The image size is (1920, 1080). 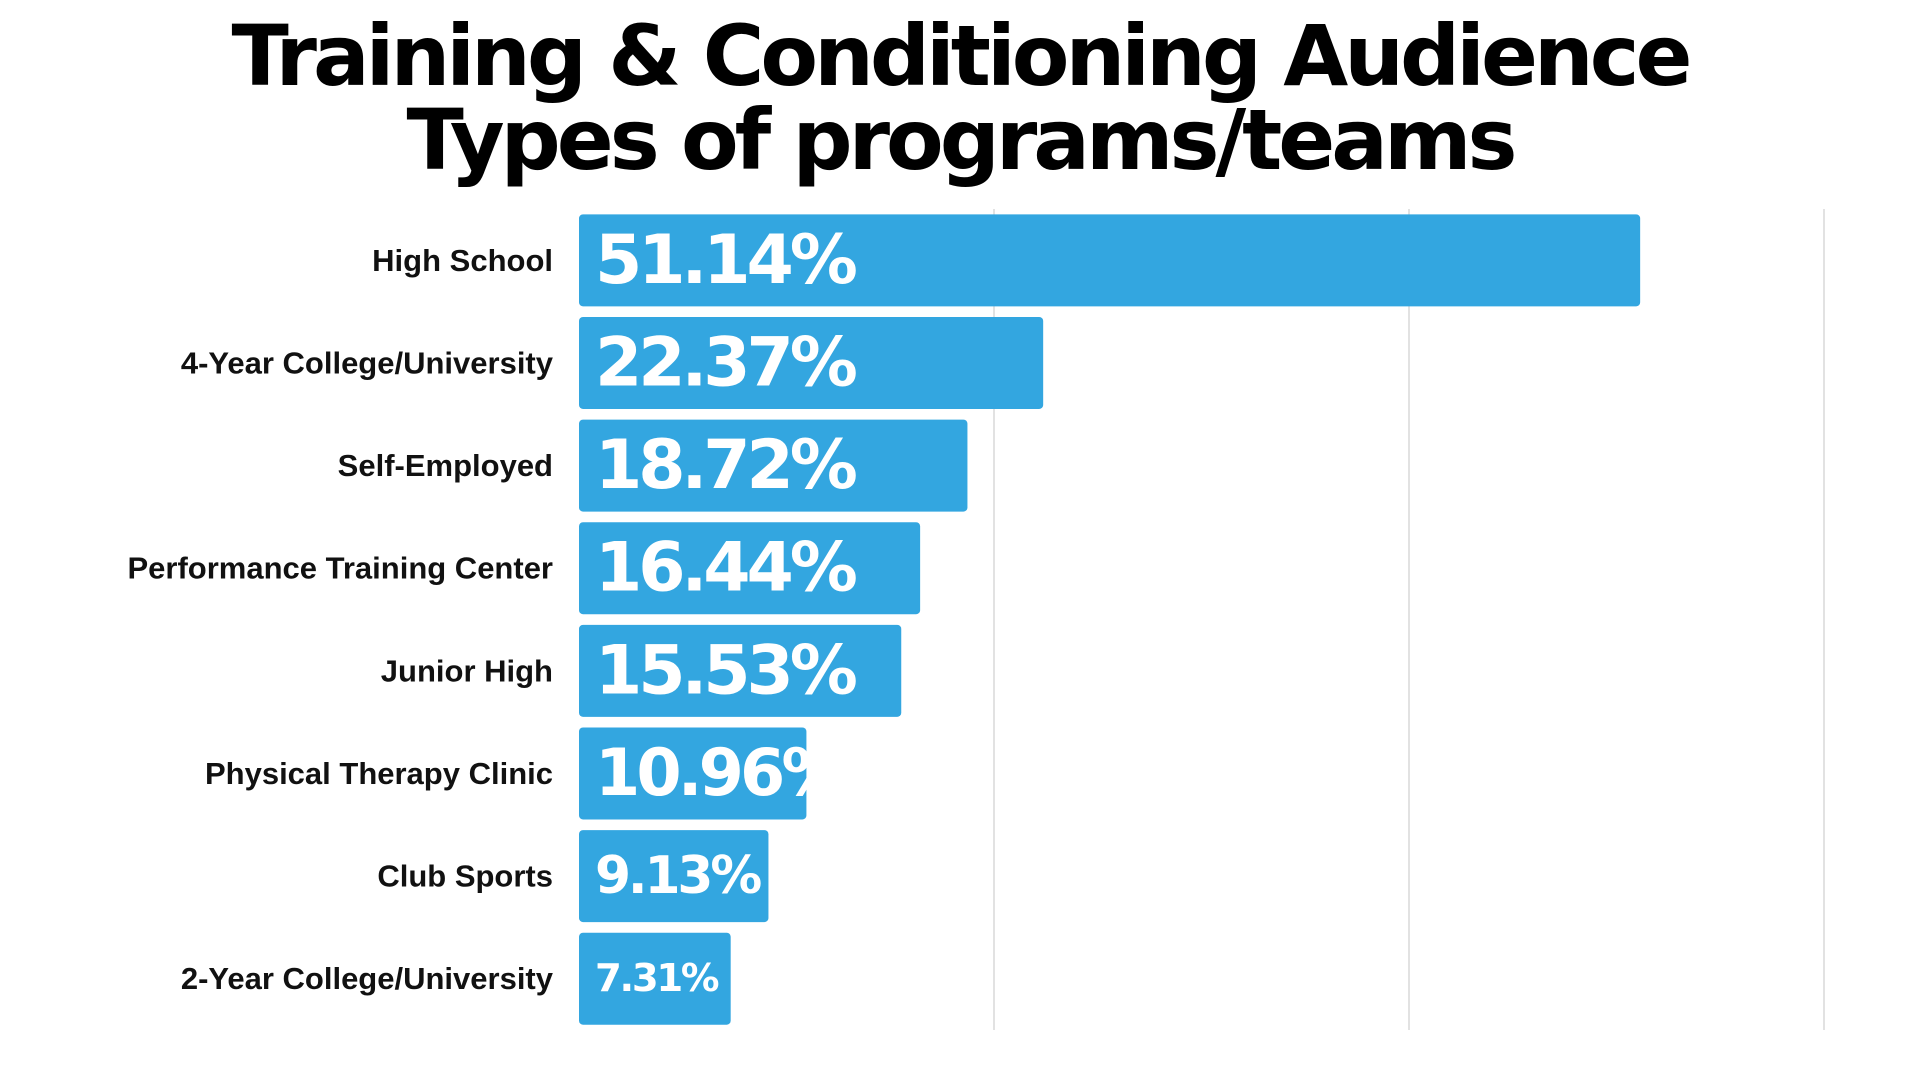 What do you see at coordinates (467, 670) in the screenshot?
I see `category-label: Junior High` at bounding box center [467, 670].